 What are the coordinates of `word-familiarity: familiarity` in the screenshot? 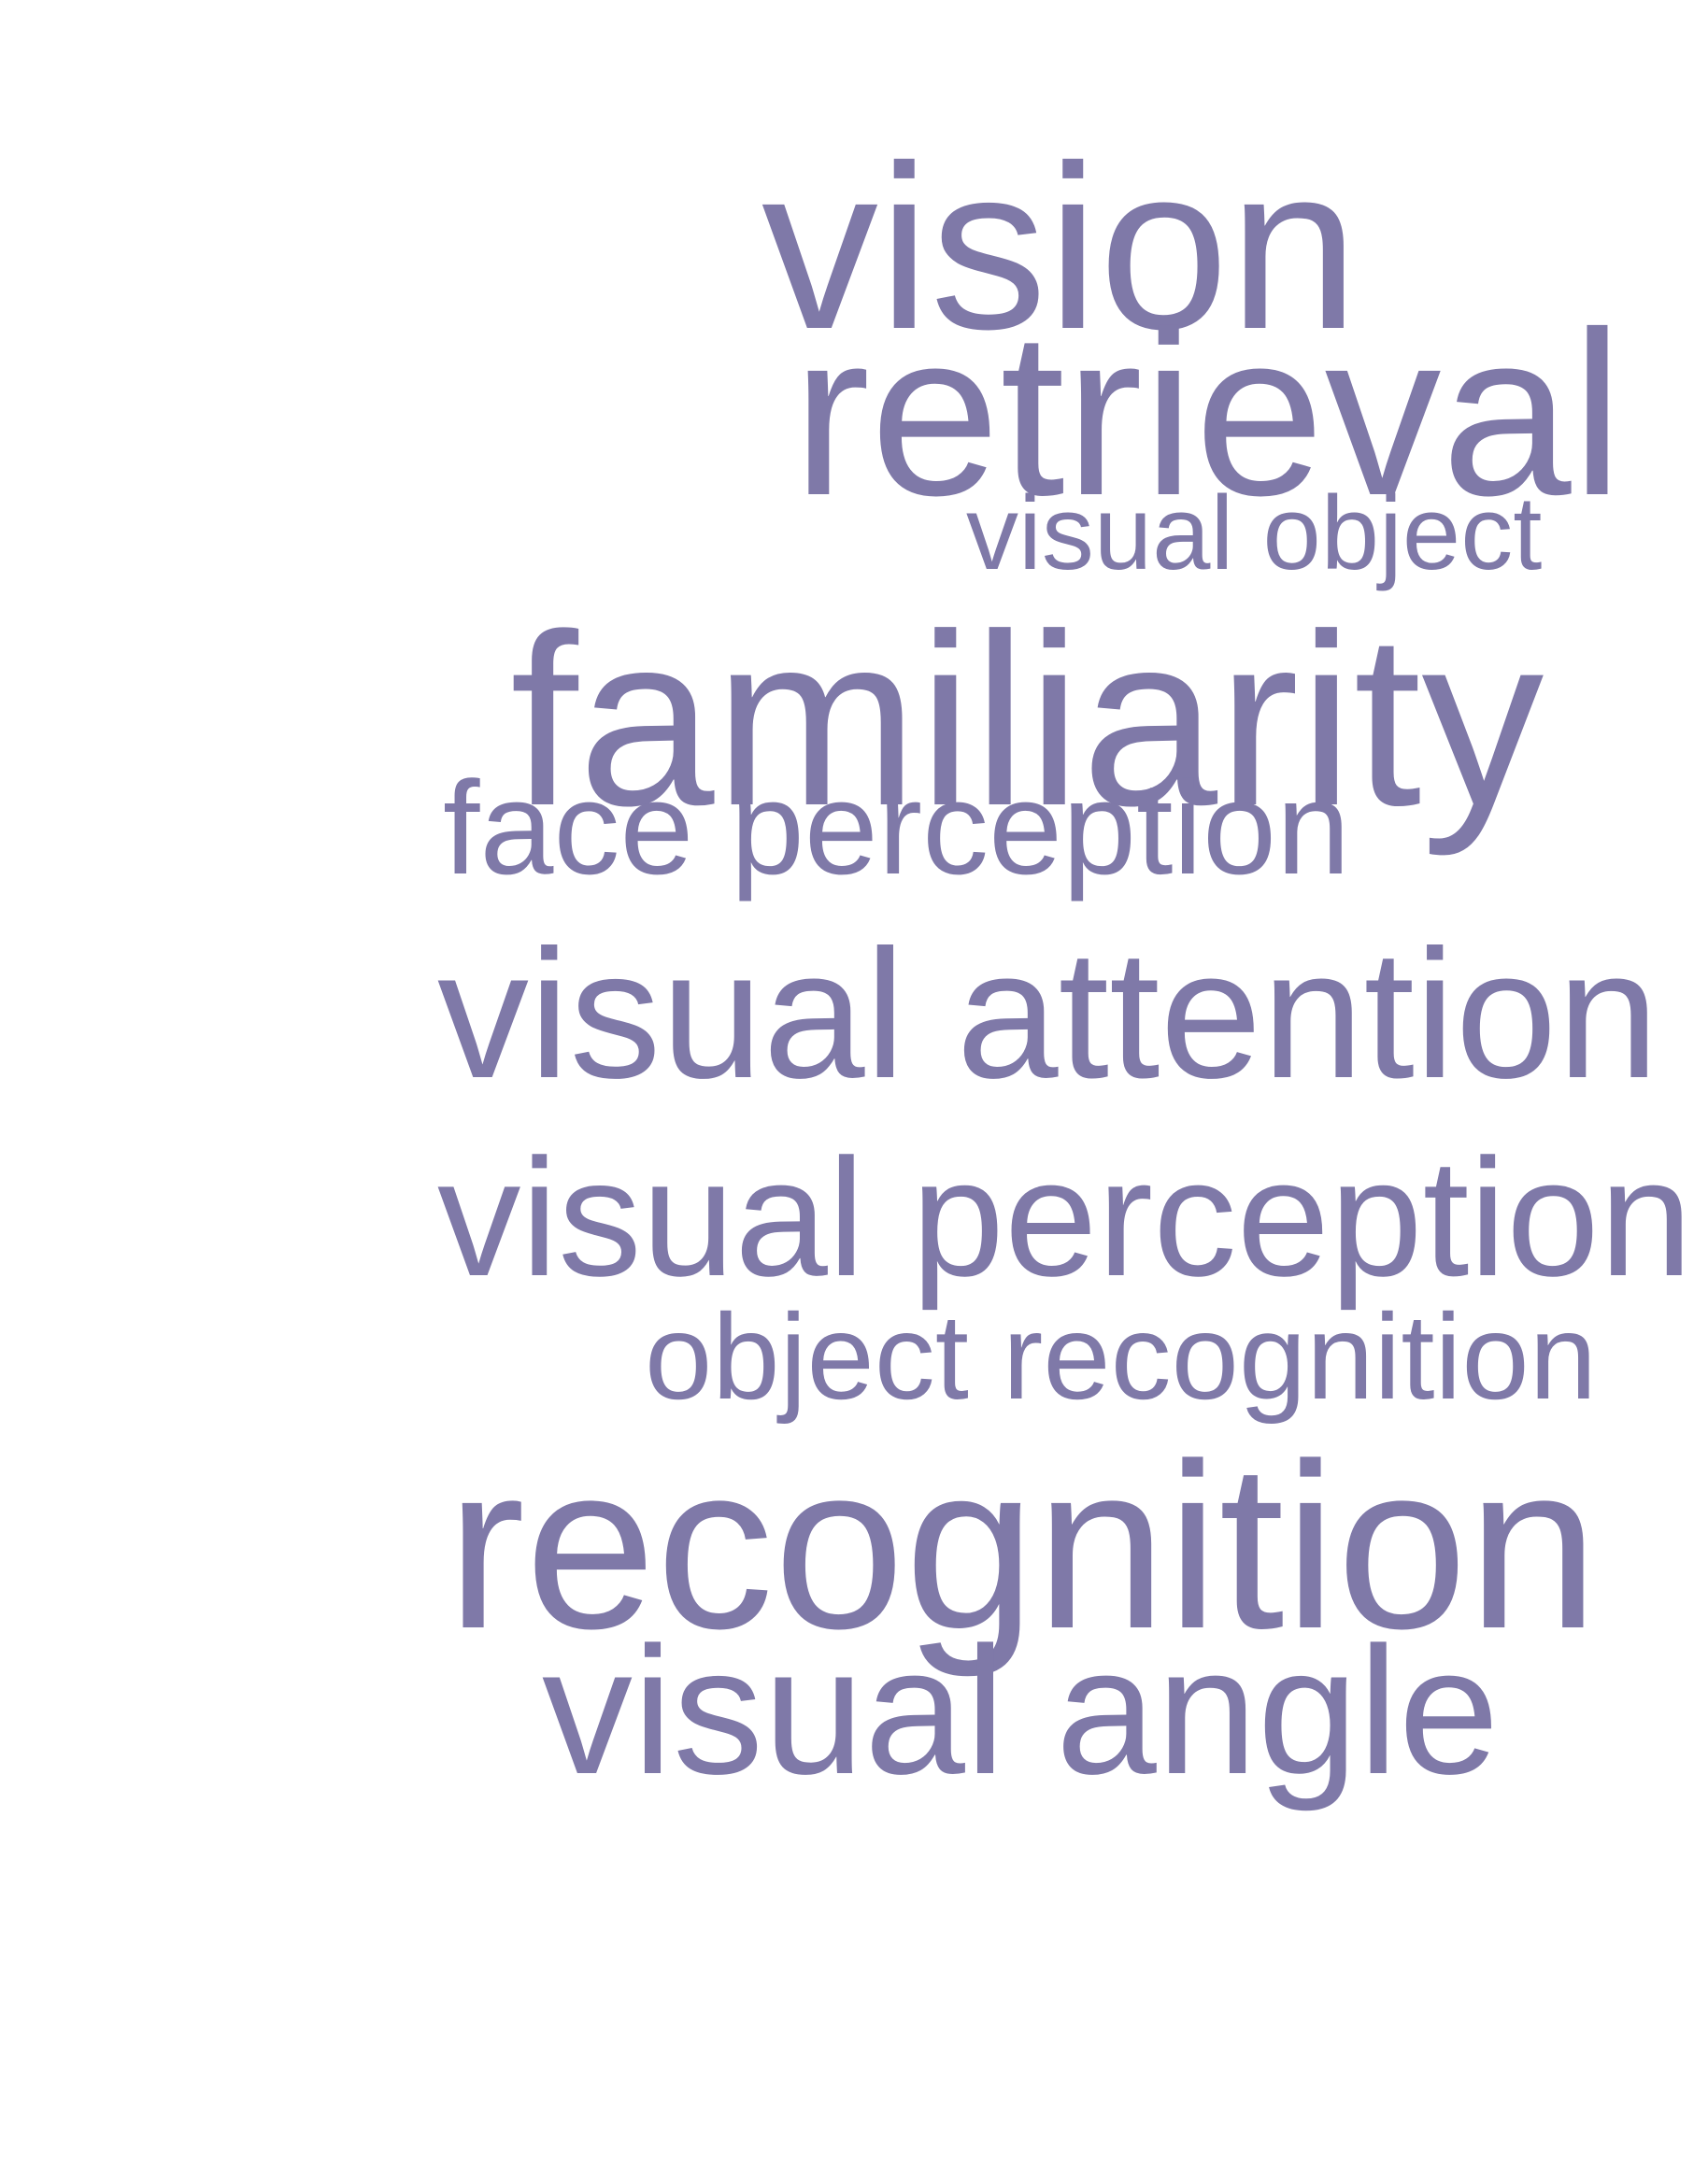 It's located at (1027, 720).